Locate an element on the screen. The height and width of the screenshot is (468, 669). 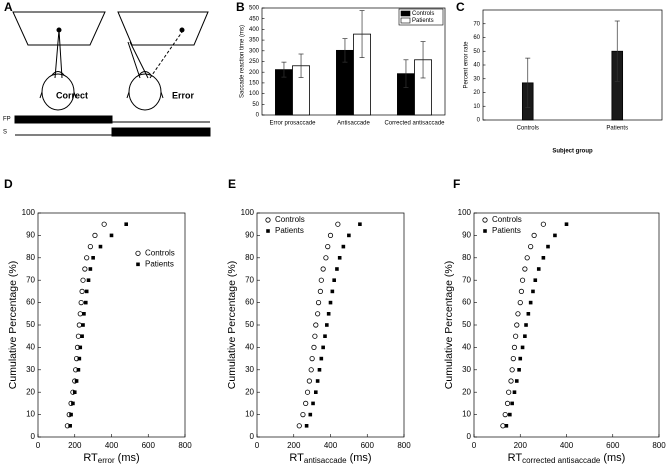
x-axis-label-sub: antisaccade is located at coordinates (325, 460).